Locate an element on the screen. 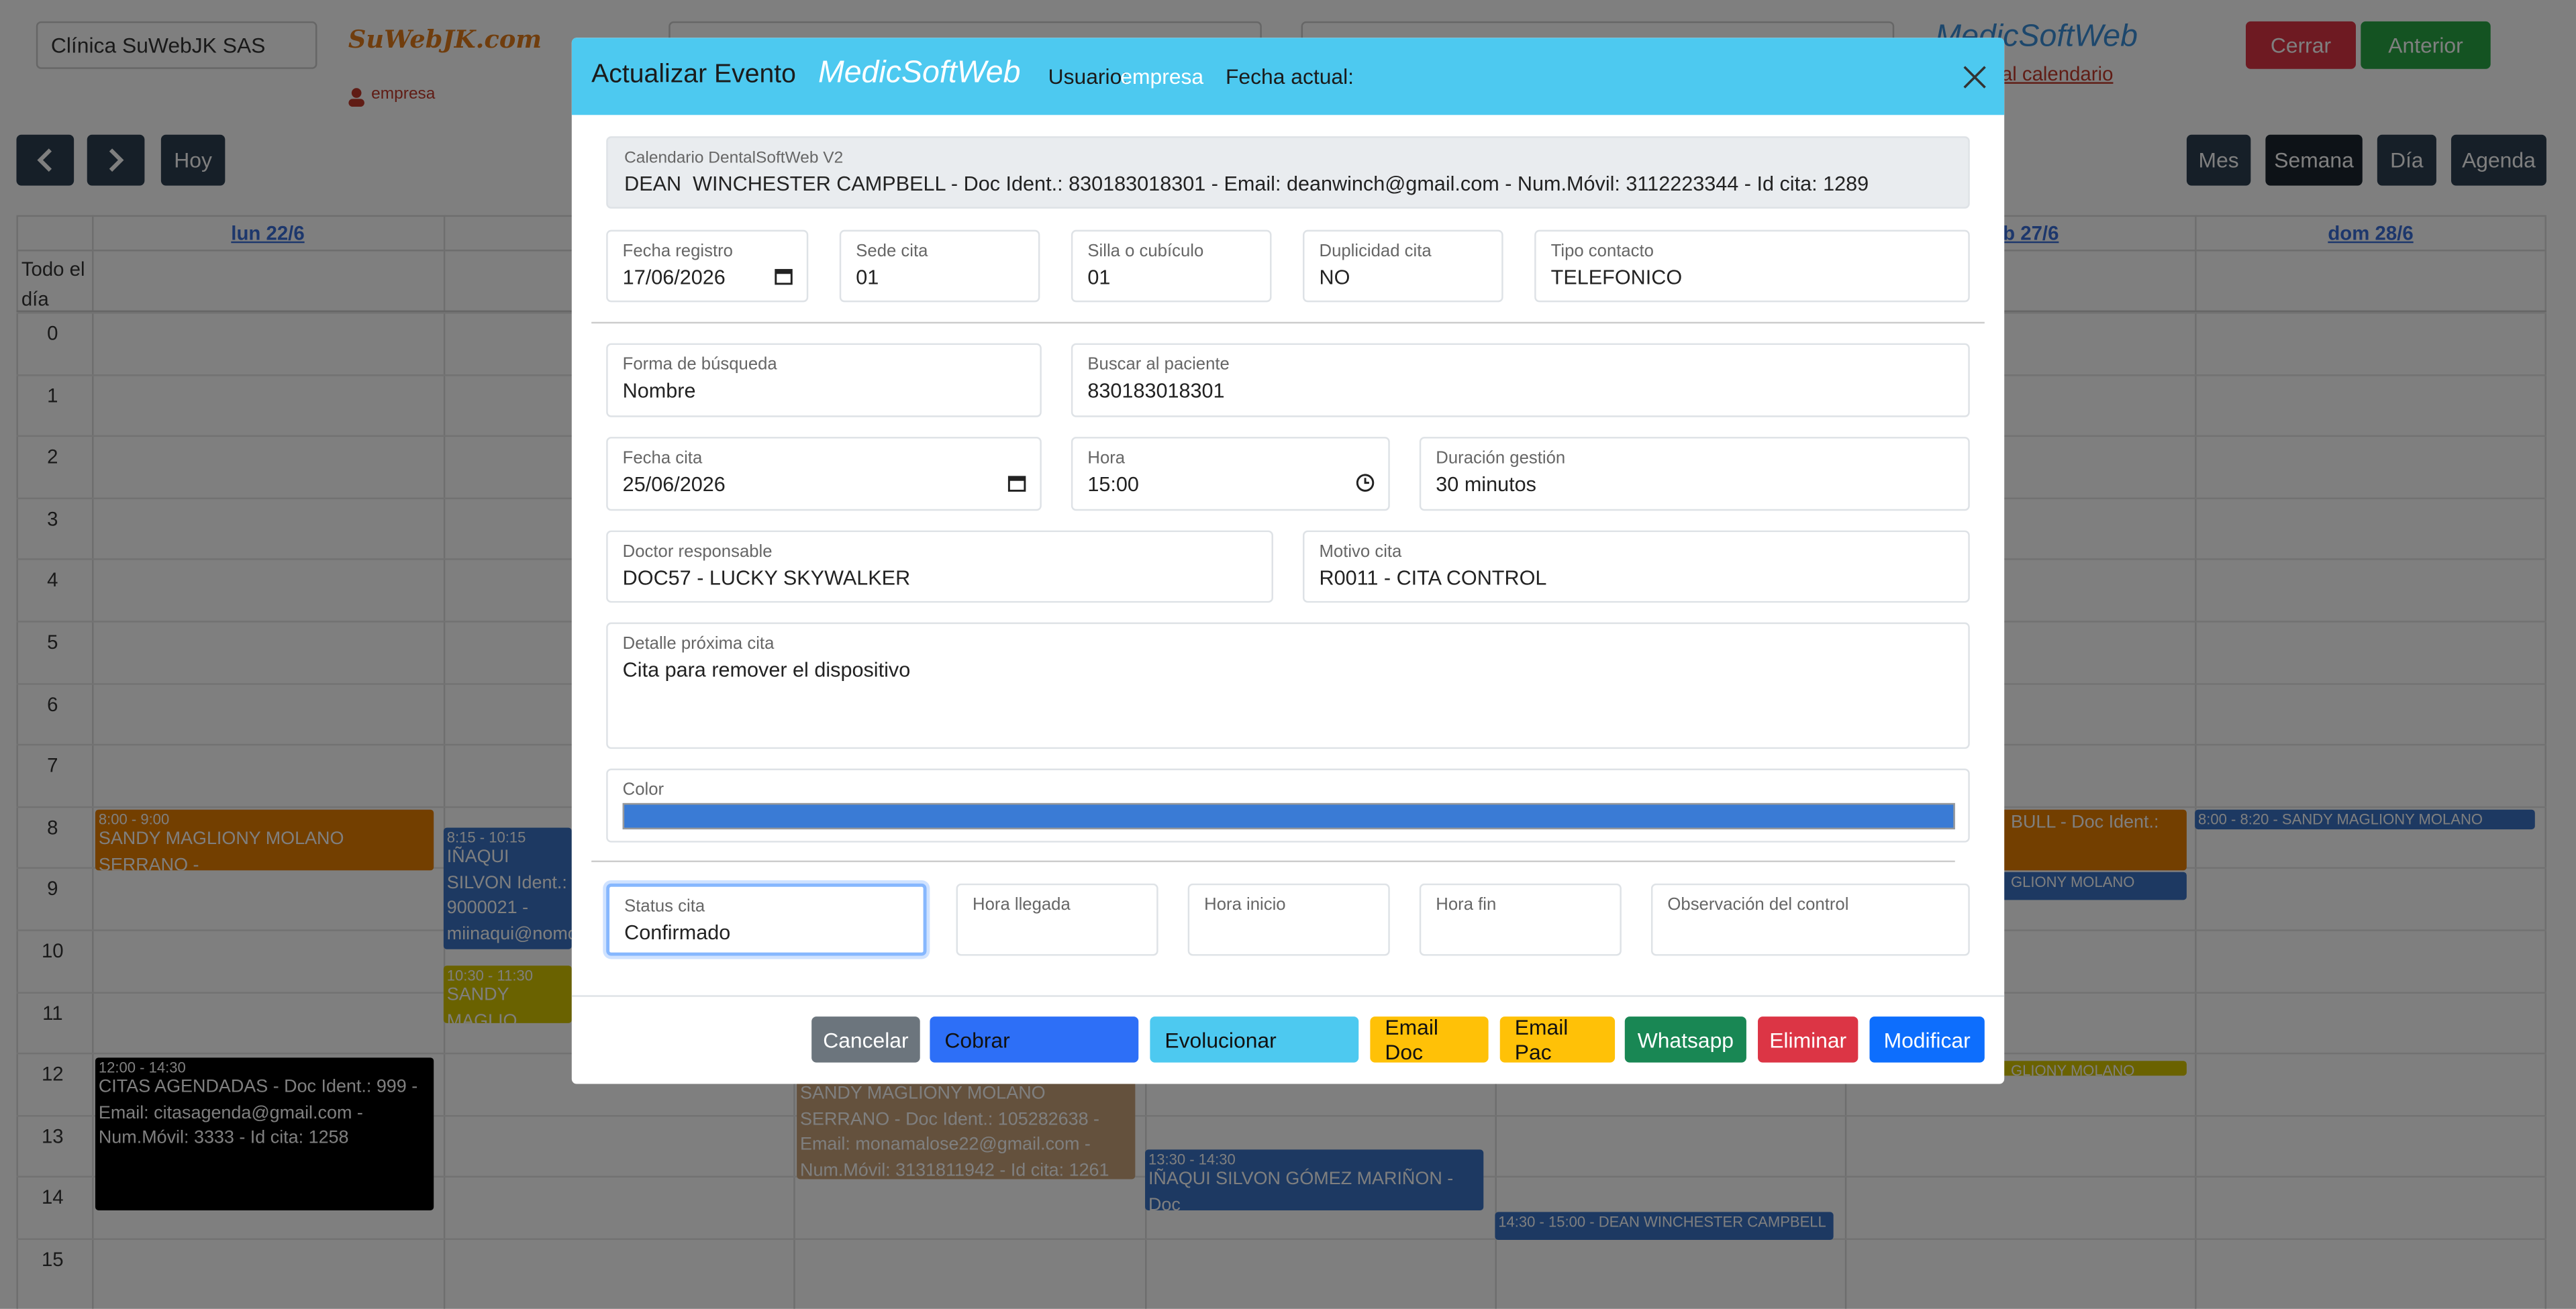 Image resolution: width=2576 pixels, height=1309 pixels. footer-button: Evolucionar is located at coordinates (1254, 1039).